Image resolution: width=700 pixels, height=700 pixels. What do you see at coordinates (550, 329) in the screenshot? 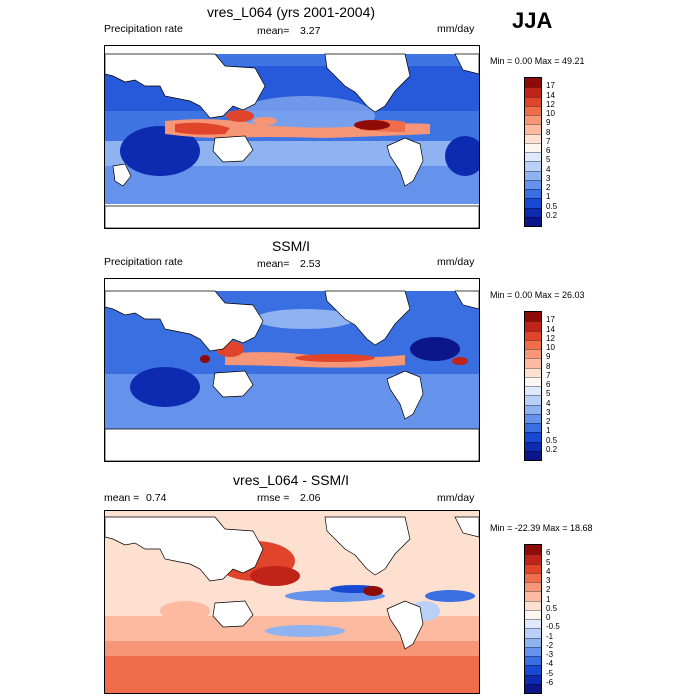
I see `colorbar-tick-label: 14` at bounding box center [550, 329].